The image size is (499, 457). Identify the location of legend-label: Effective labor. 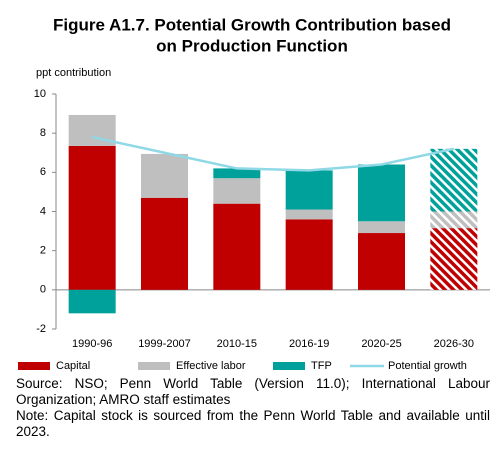
(211, 366).